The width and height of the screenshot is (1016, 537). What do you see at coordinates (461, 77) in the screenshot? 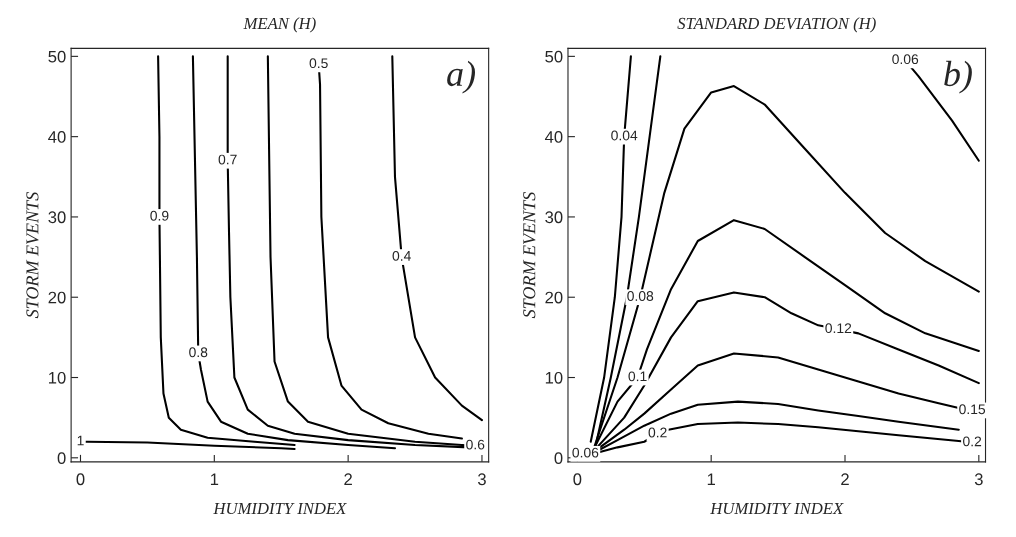
I see `annotation: a)` at bounding box center [461, 77].